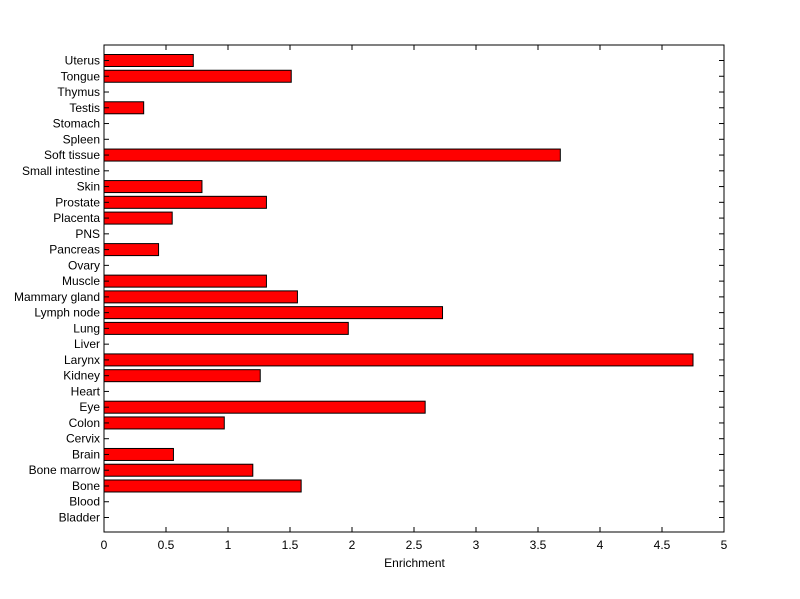  I want to click on category-label: Bone, so click(86, 486).